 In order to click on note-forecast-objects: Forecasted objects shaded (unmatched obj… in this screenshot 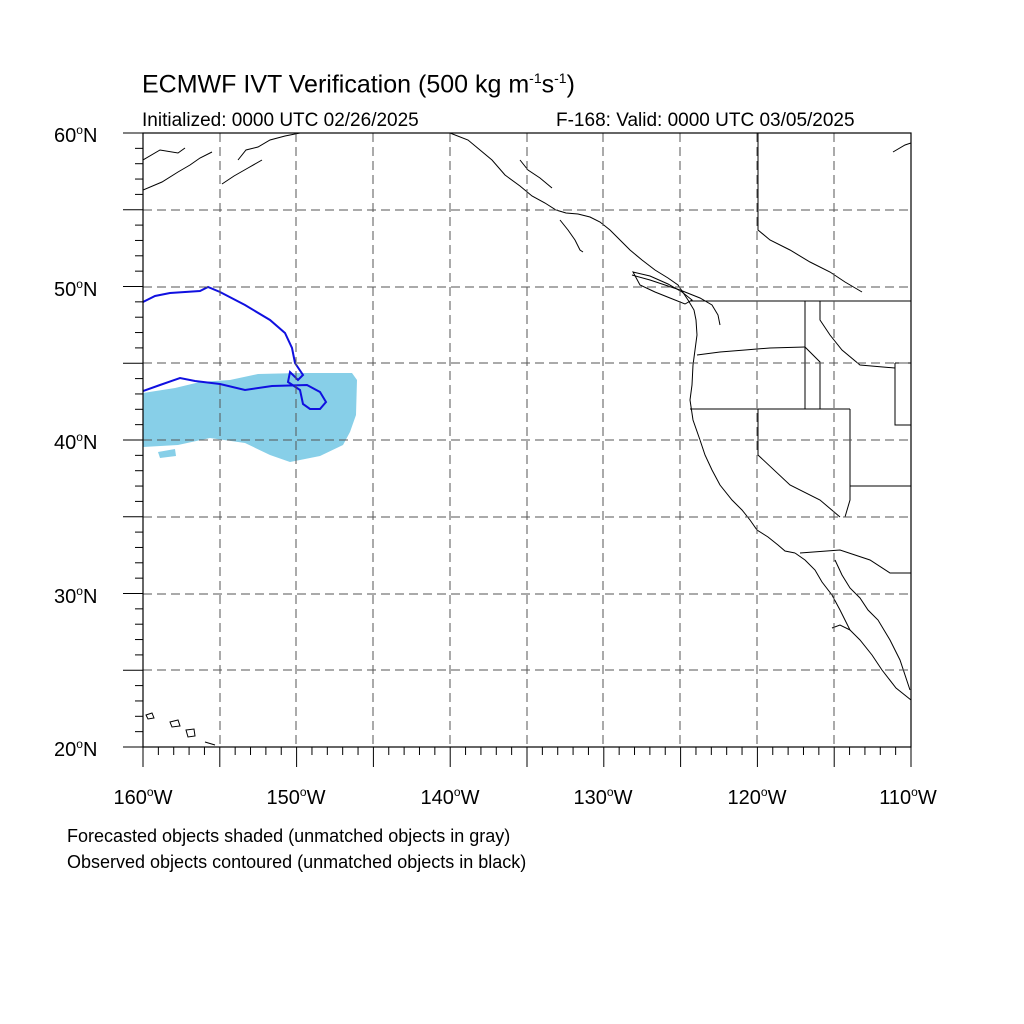, I will do `click(289, 836)`.